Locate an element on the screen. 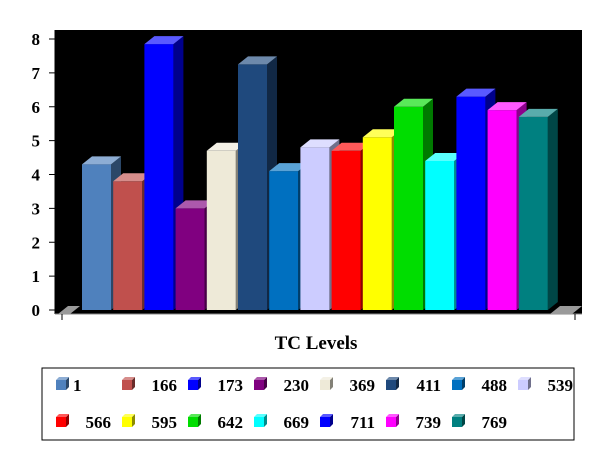 The height and width of the screenshot is (455, 592). chart-floor is located at coordinates (318, 313).